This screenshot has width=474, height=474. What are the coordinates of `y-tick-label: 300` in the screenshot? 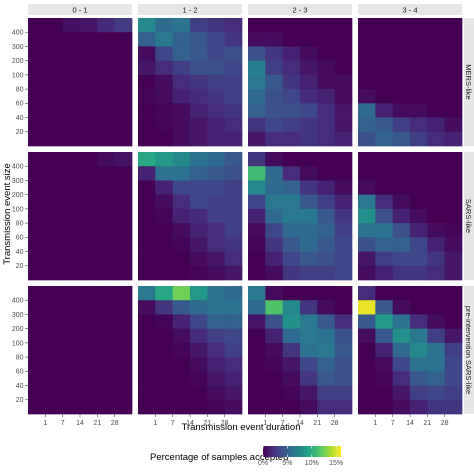 It's located at (18, 47).